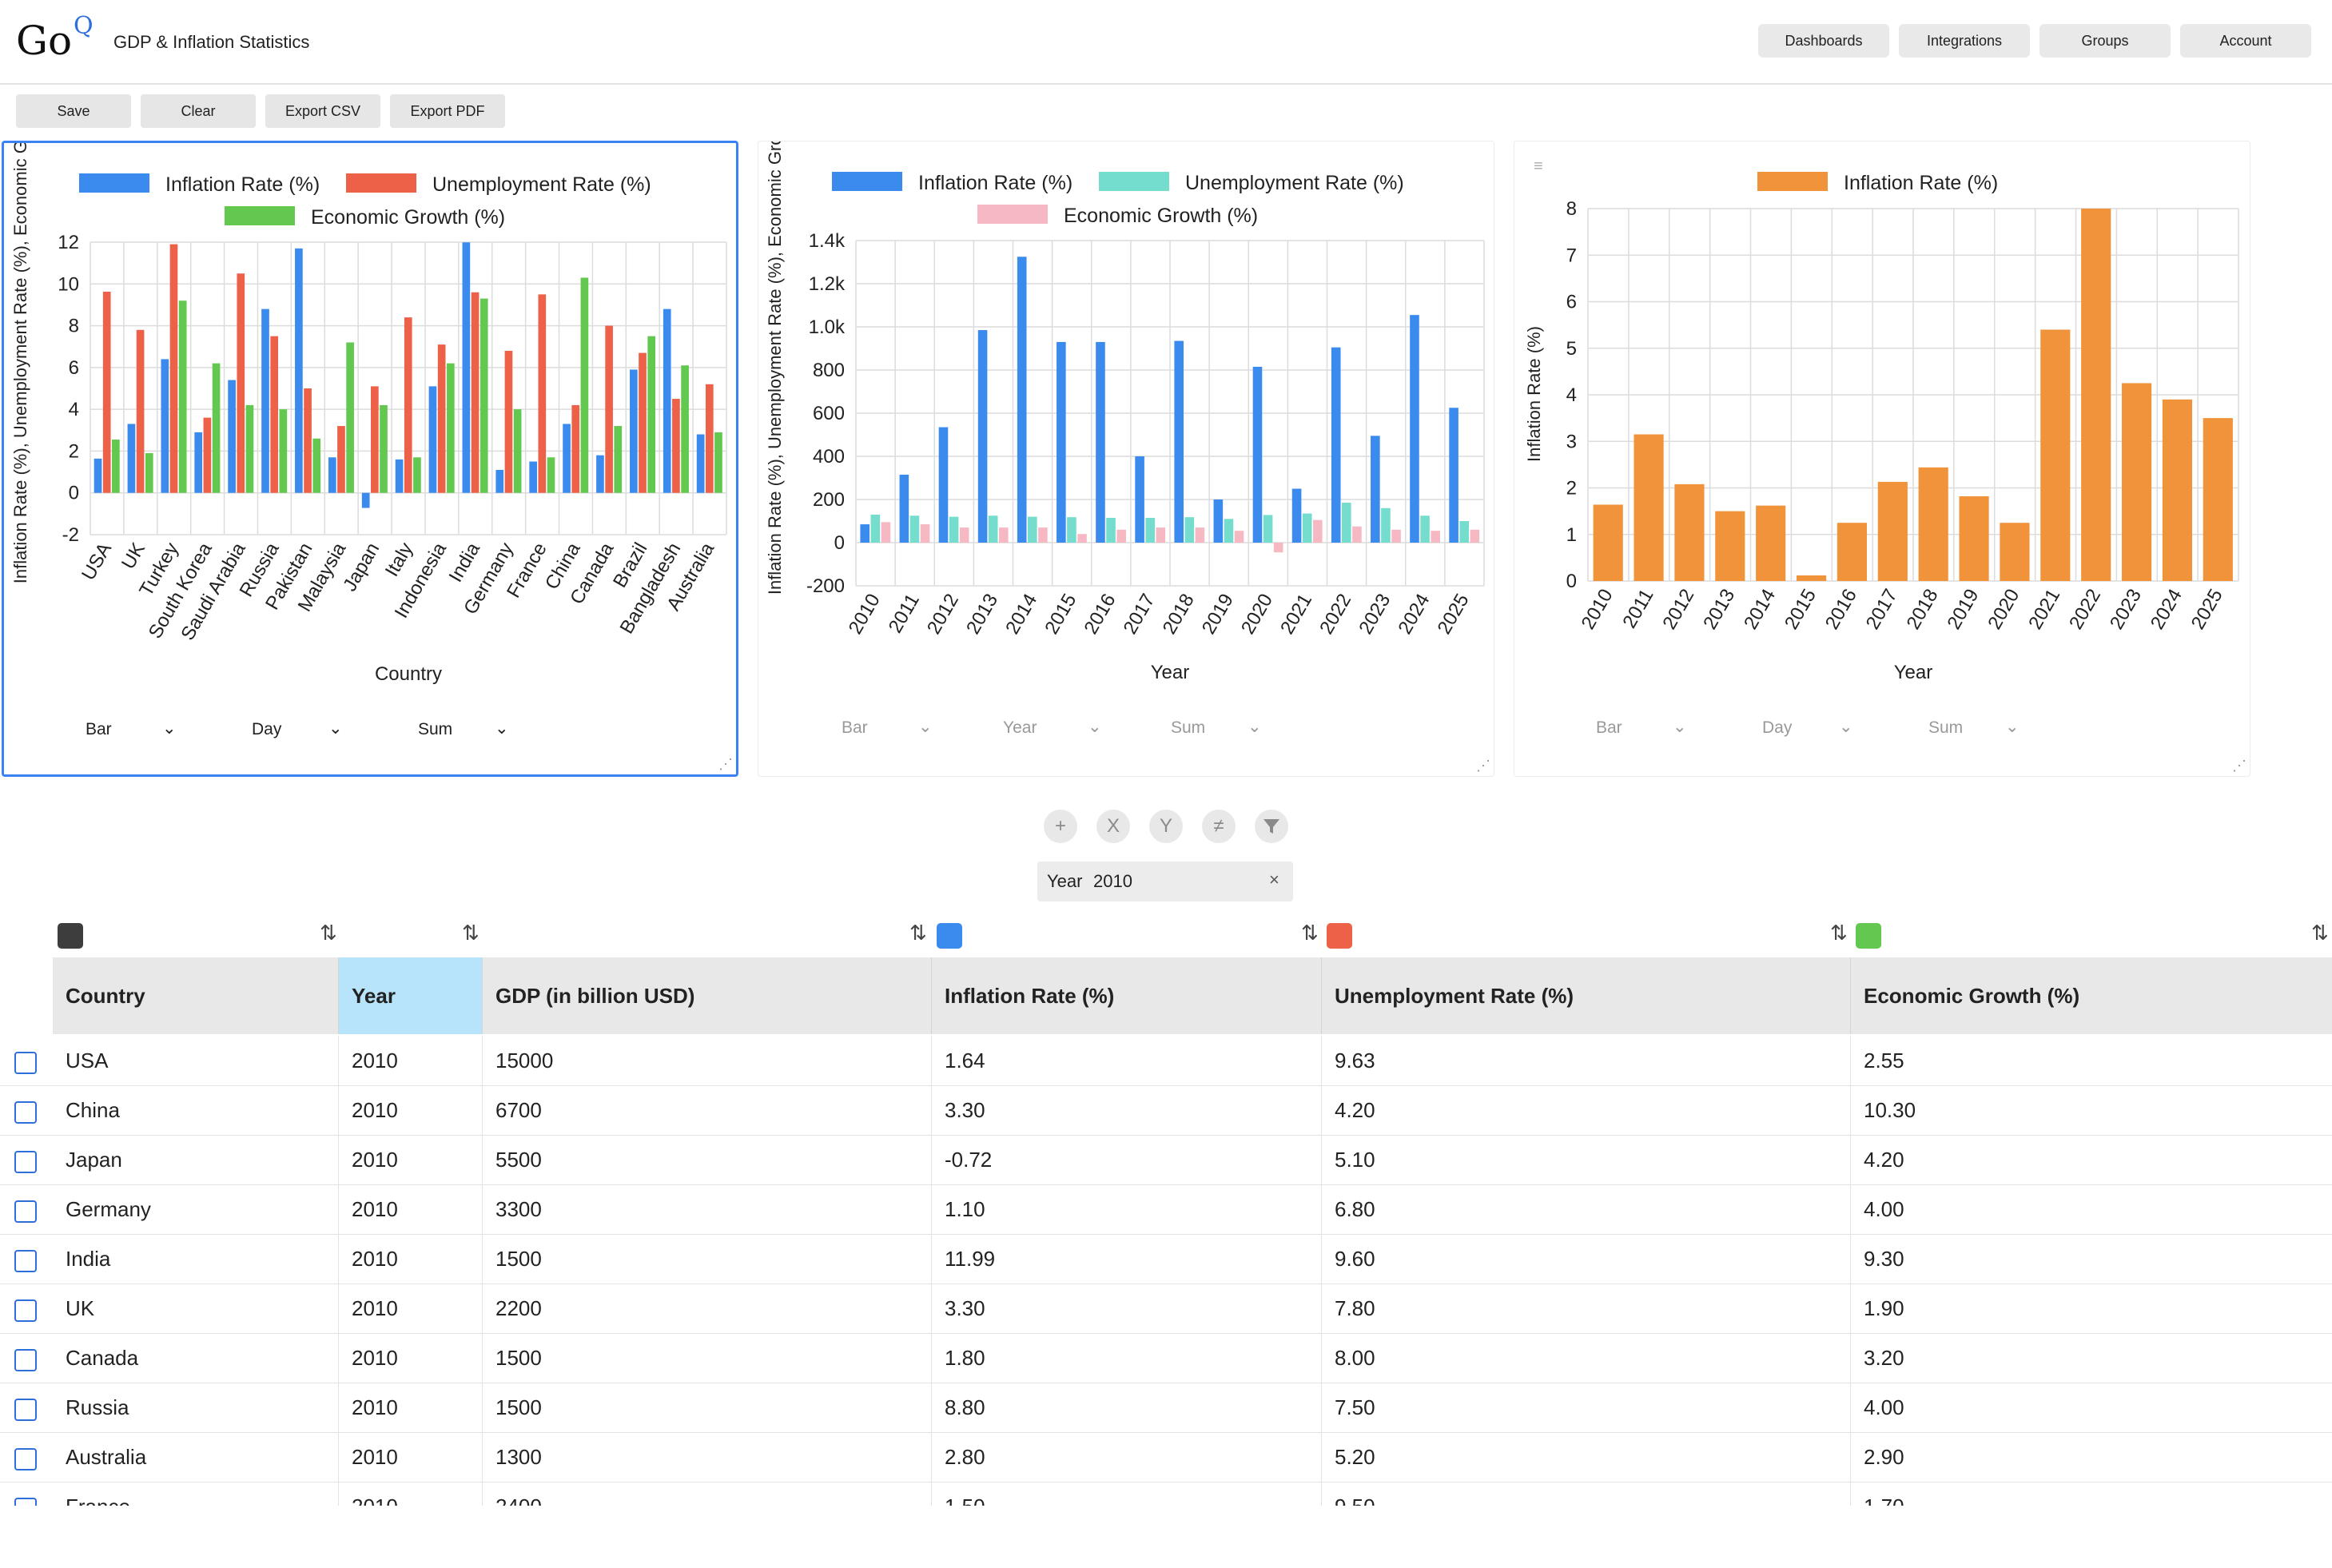  What do you see at coordinates (1166, 1494) in the screenshot?
I see `table-row: France201024001.509.501.70` at bounding box center [1166, 1494].